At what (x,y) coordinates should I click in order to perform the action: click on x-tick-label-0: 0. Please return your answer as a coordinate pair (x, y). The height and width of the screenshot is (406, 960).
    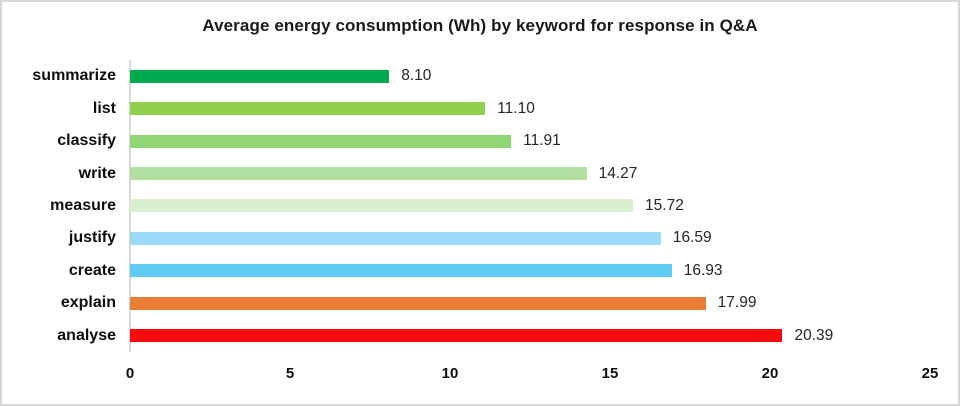
    Looking at the image, I should click on (130, 373).